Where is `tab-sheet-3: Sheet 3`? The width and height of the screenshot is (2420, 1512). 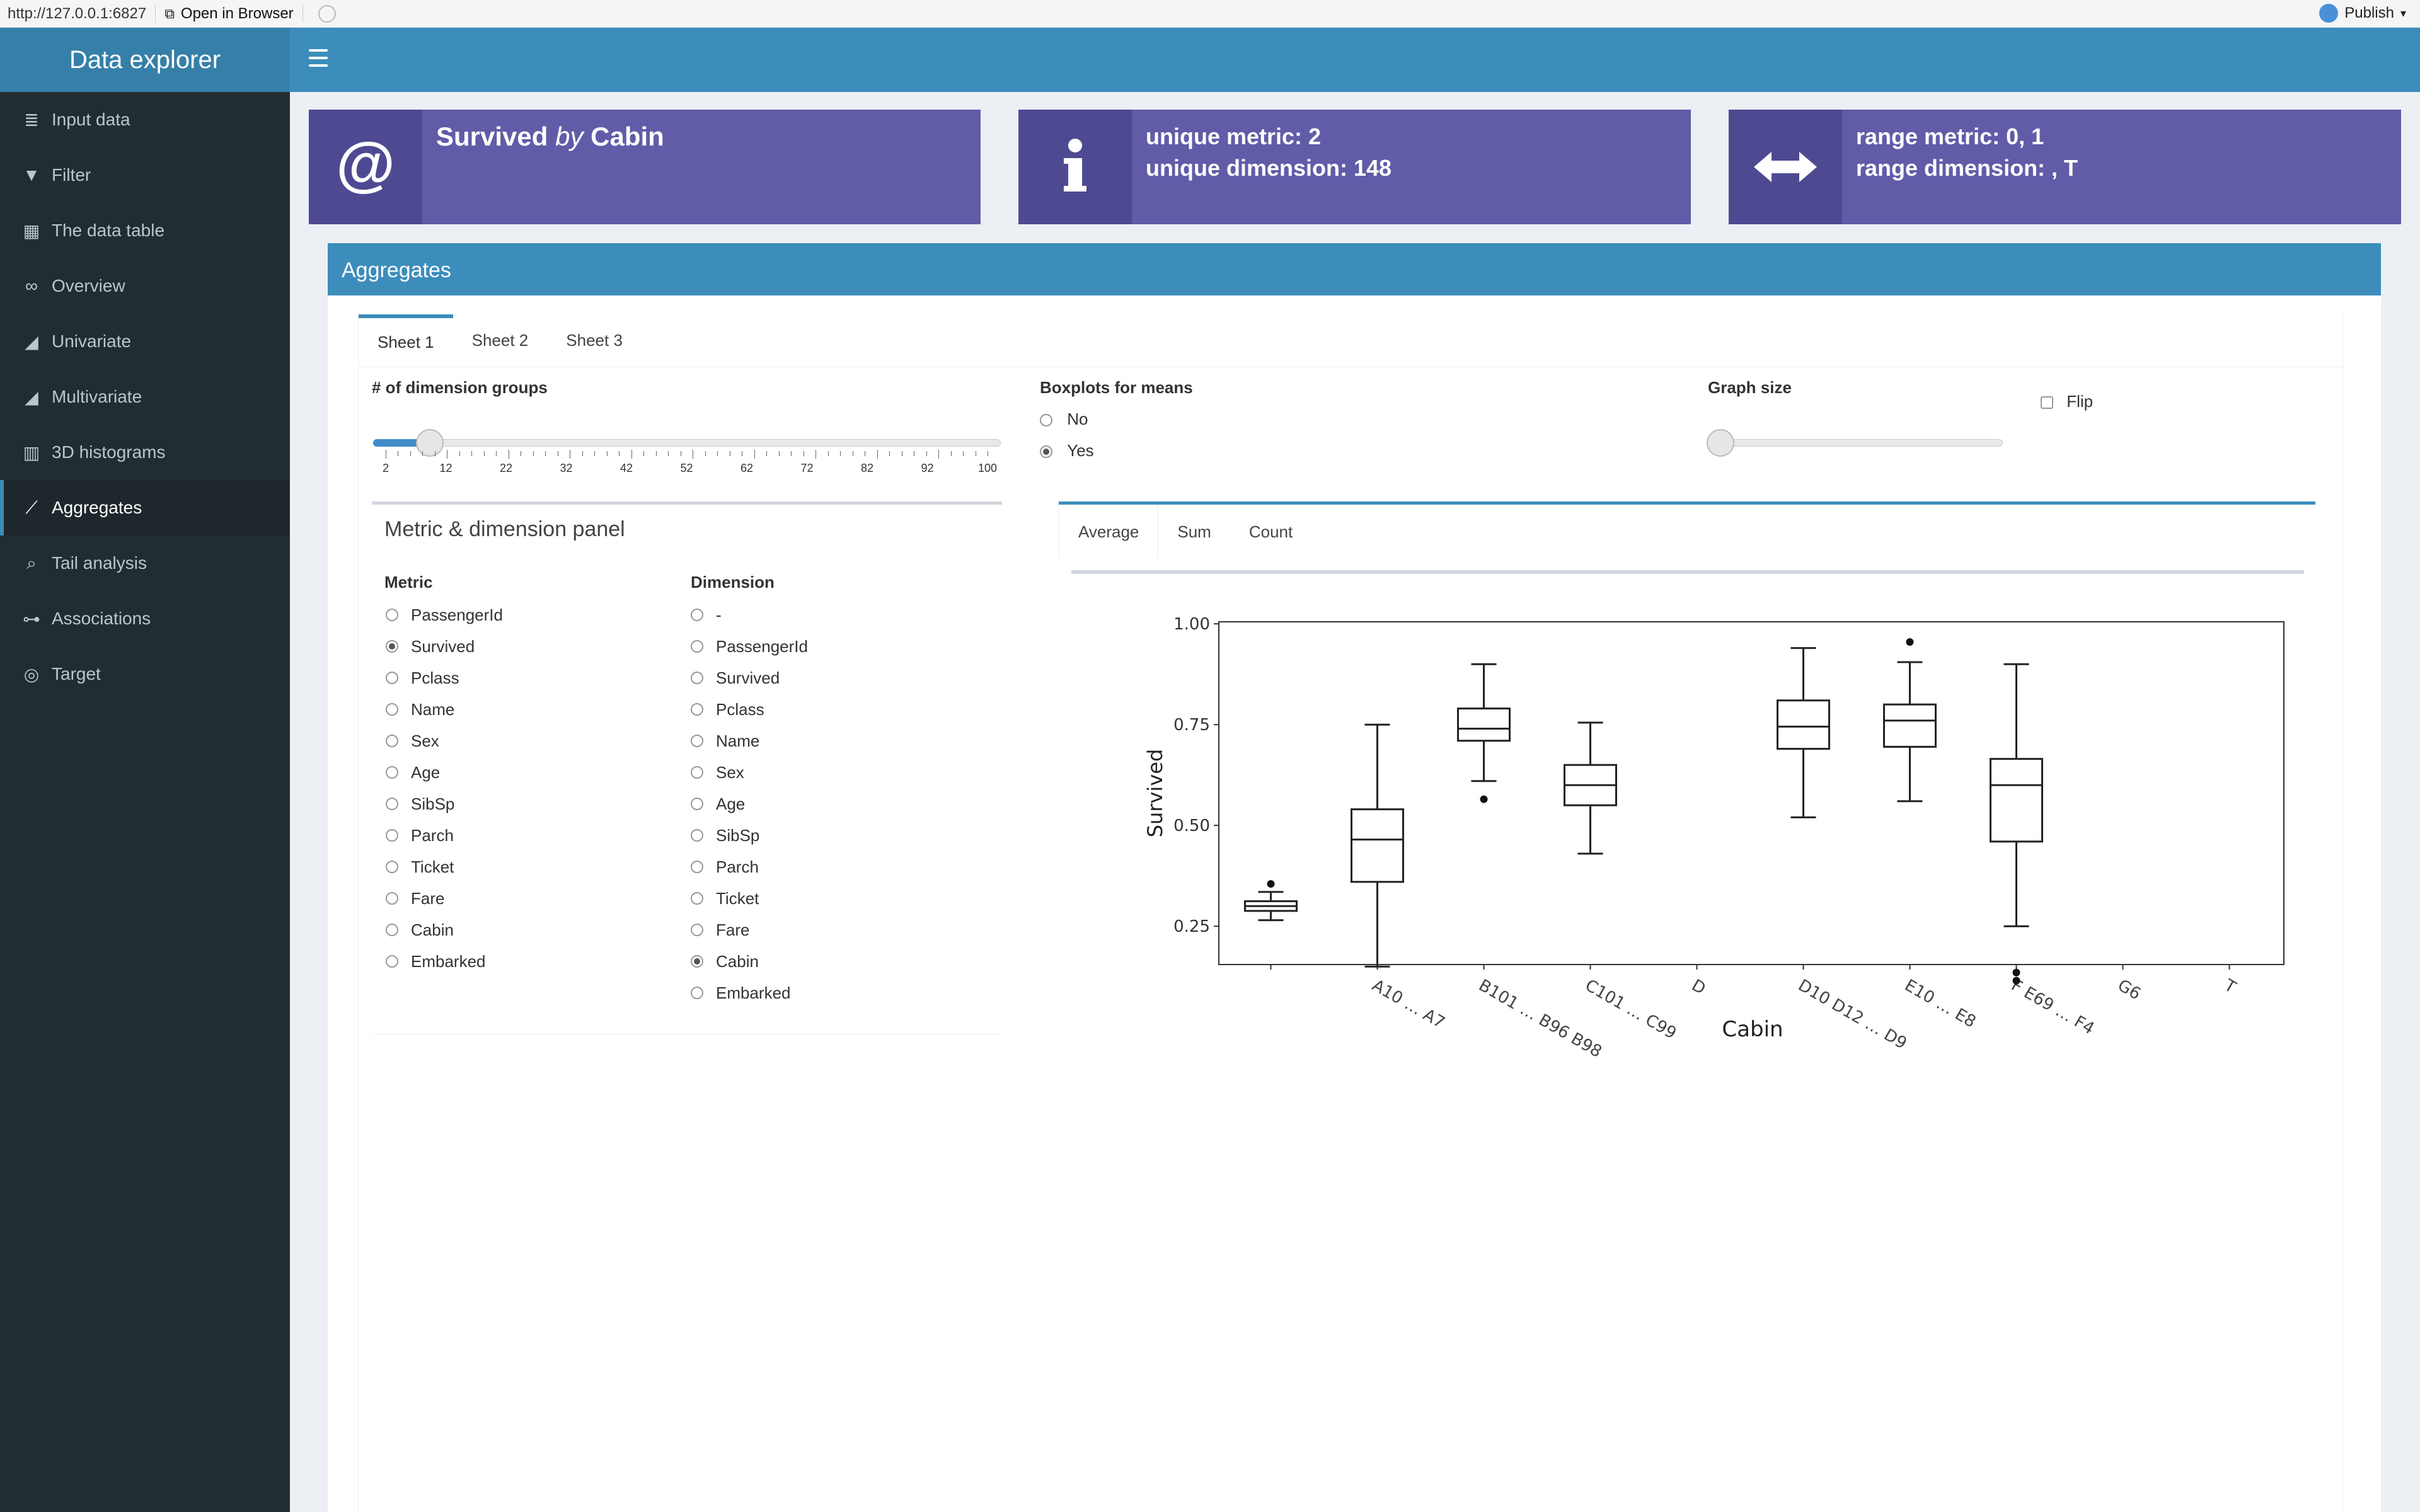
tab-sheet-3: Sheet 3 is located at coordinates (594, 340).